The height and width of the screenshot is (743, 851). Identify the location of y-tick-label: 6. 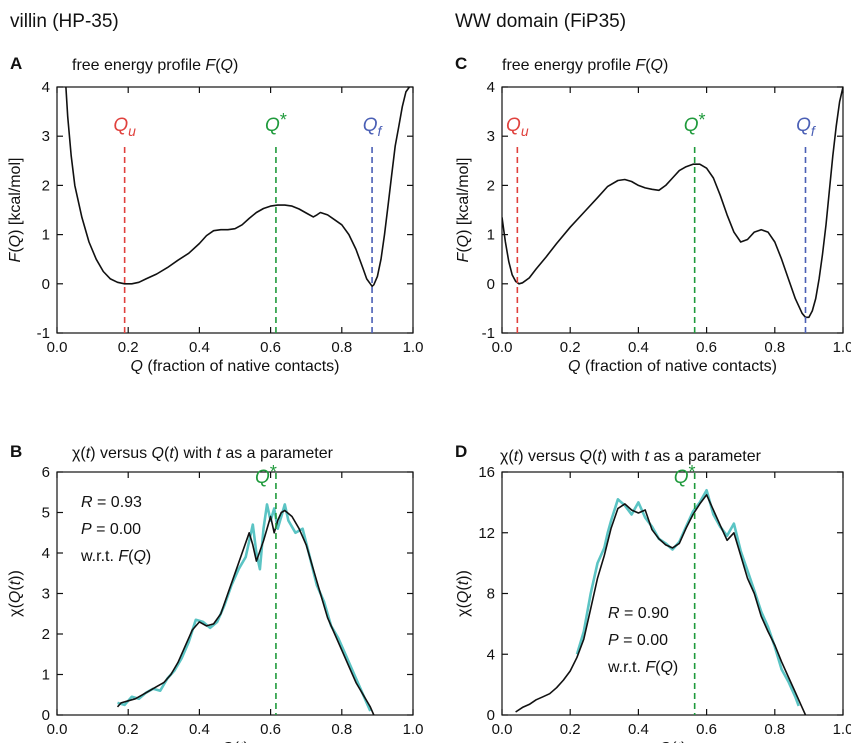
(46, 472).